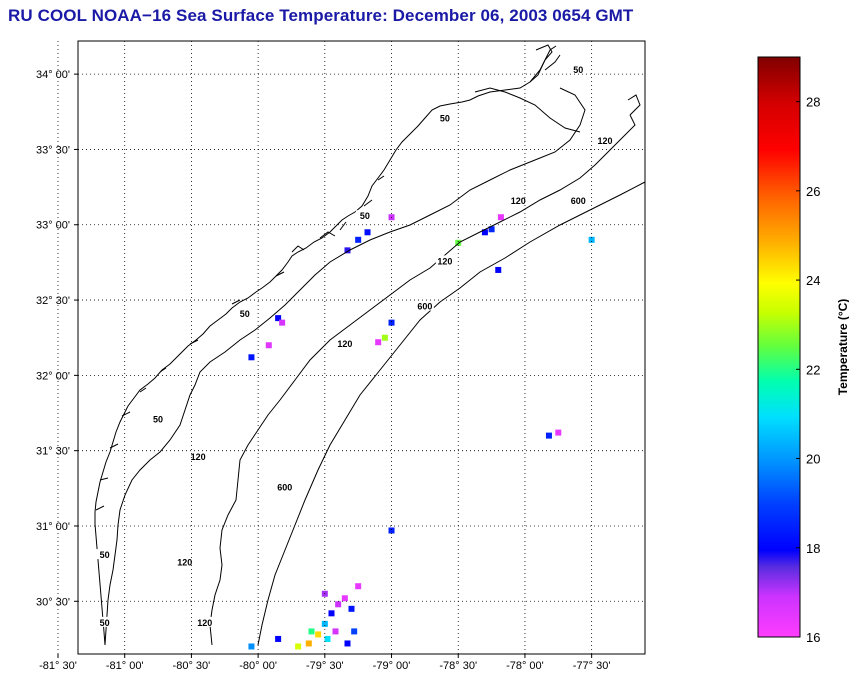 Image resolution: width=849 pixels, height=673 pixels. I want to click on lon-tick-label: -79° 00', so click(392, 666).